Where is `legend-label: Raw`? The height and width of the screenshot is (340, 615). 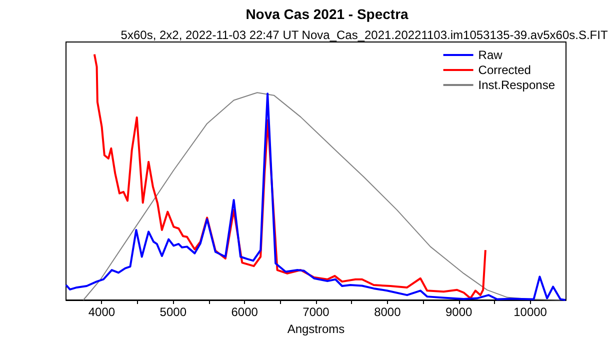 legend-label: Raw is located at coordinates (490, 55).